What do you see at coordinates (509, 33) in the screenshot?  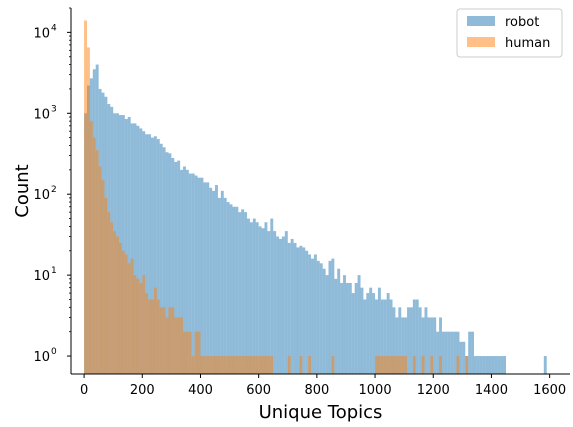 I see `legend: robot human` at bounding box center [509, 33].